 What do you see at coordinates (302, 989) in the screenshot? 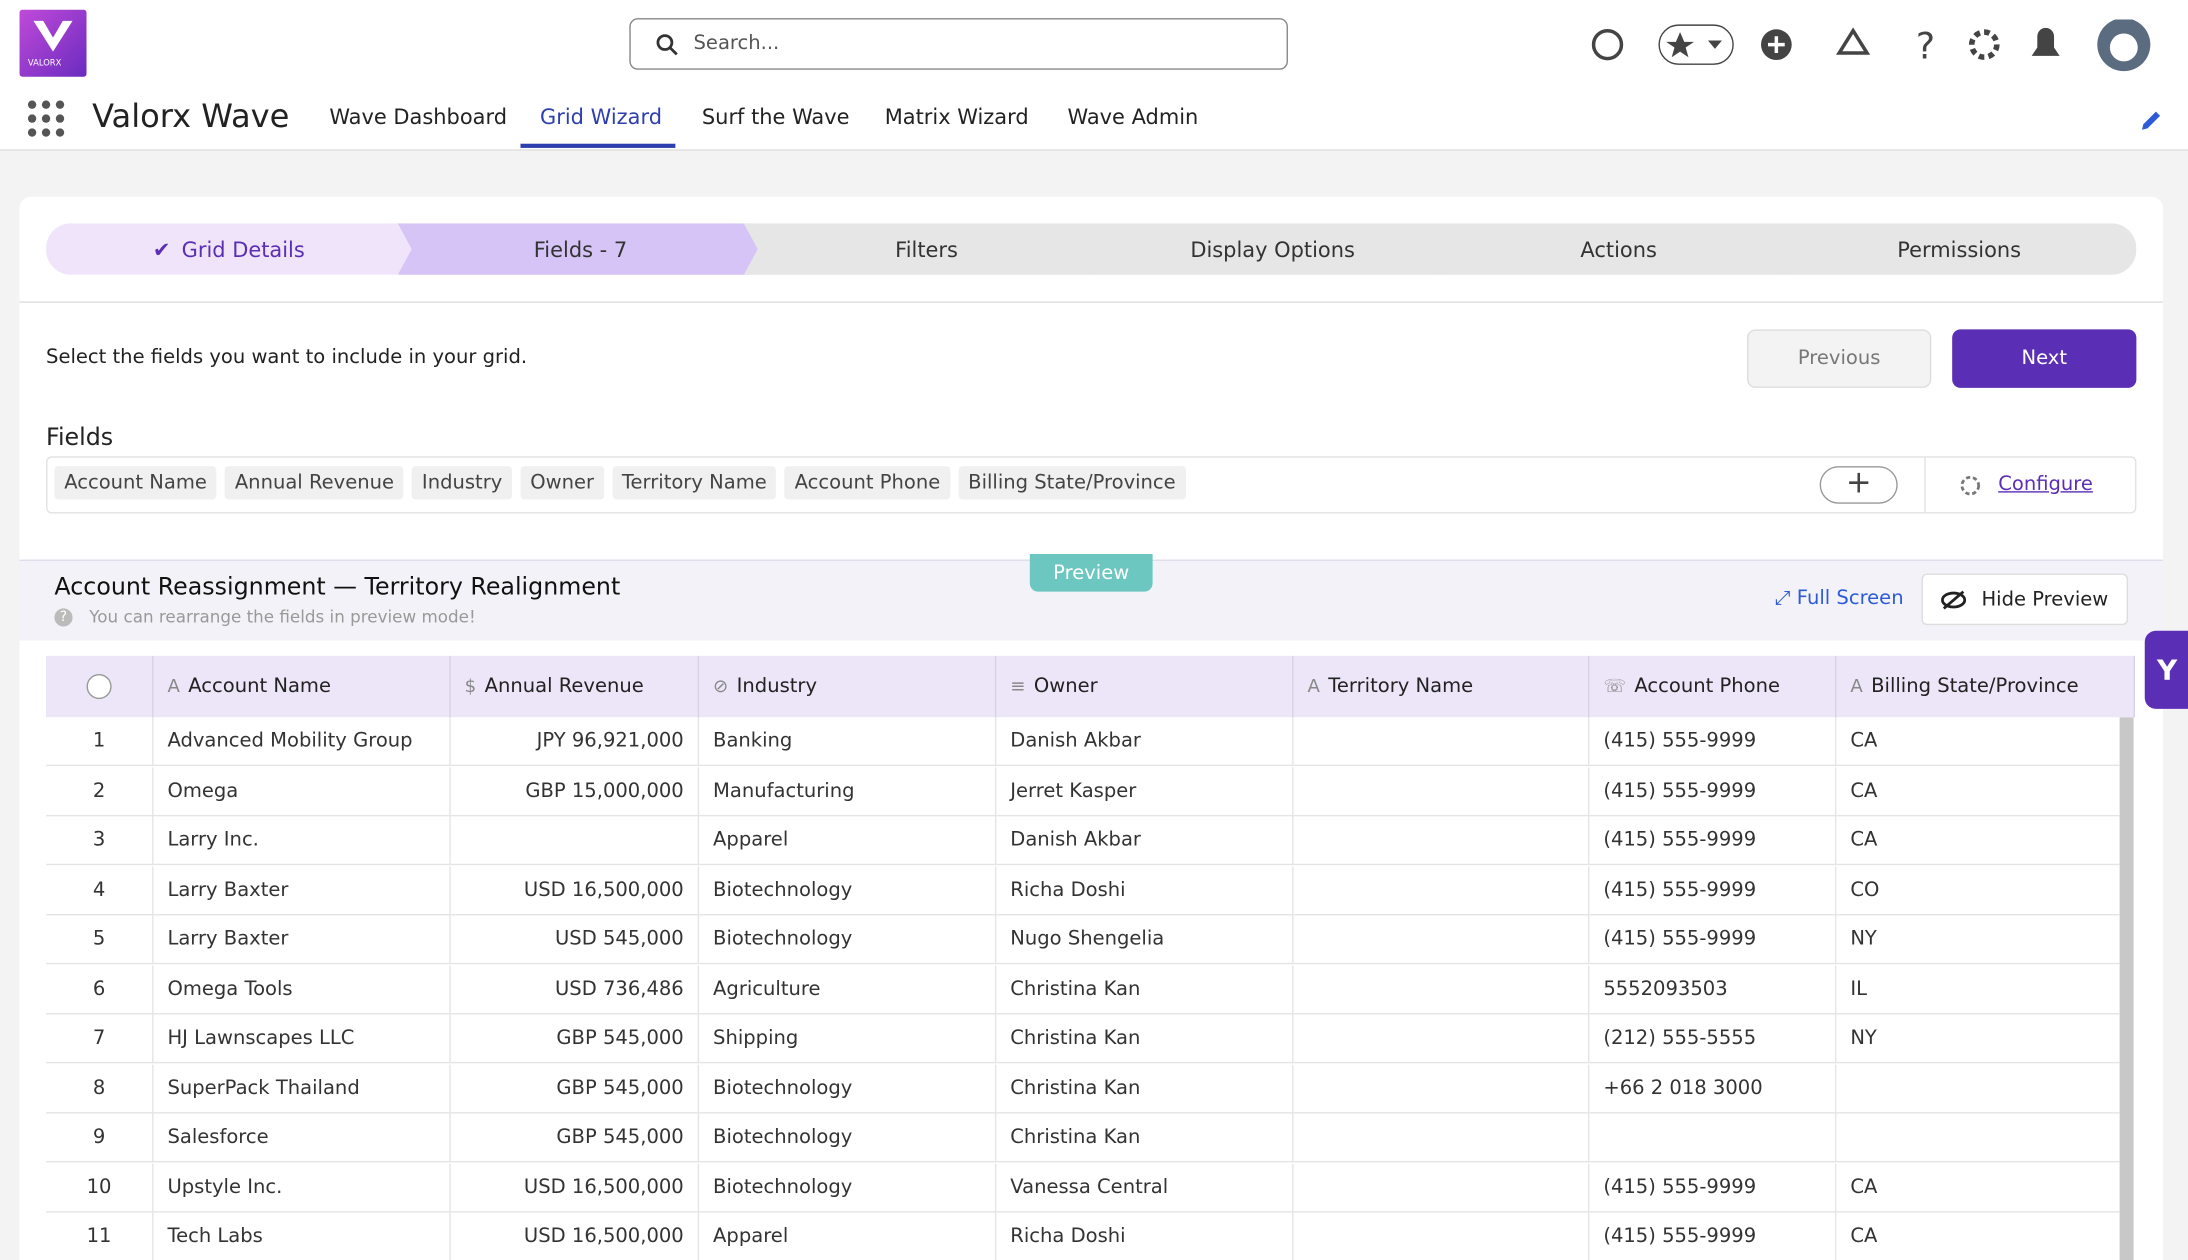
I see `grid-cell: Omega Tools` at bounding box center [302, 989].